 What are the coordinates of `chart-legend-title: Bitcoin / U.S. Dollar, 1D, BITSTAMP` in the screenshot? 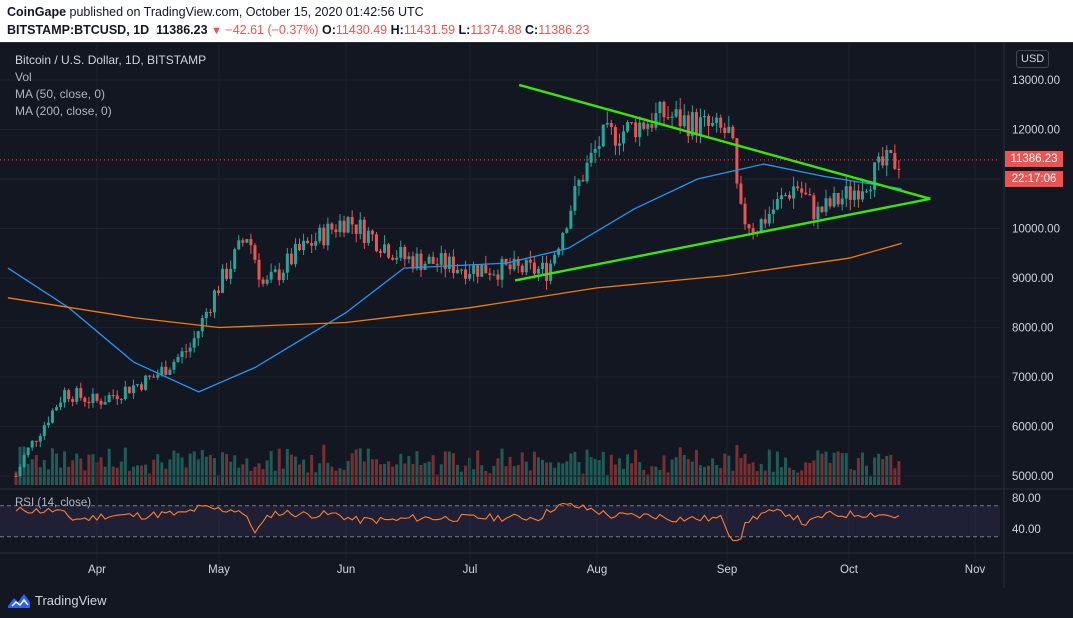 It's located at (111, 60).